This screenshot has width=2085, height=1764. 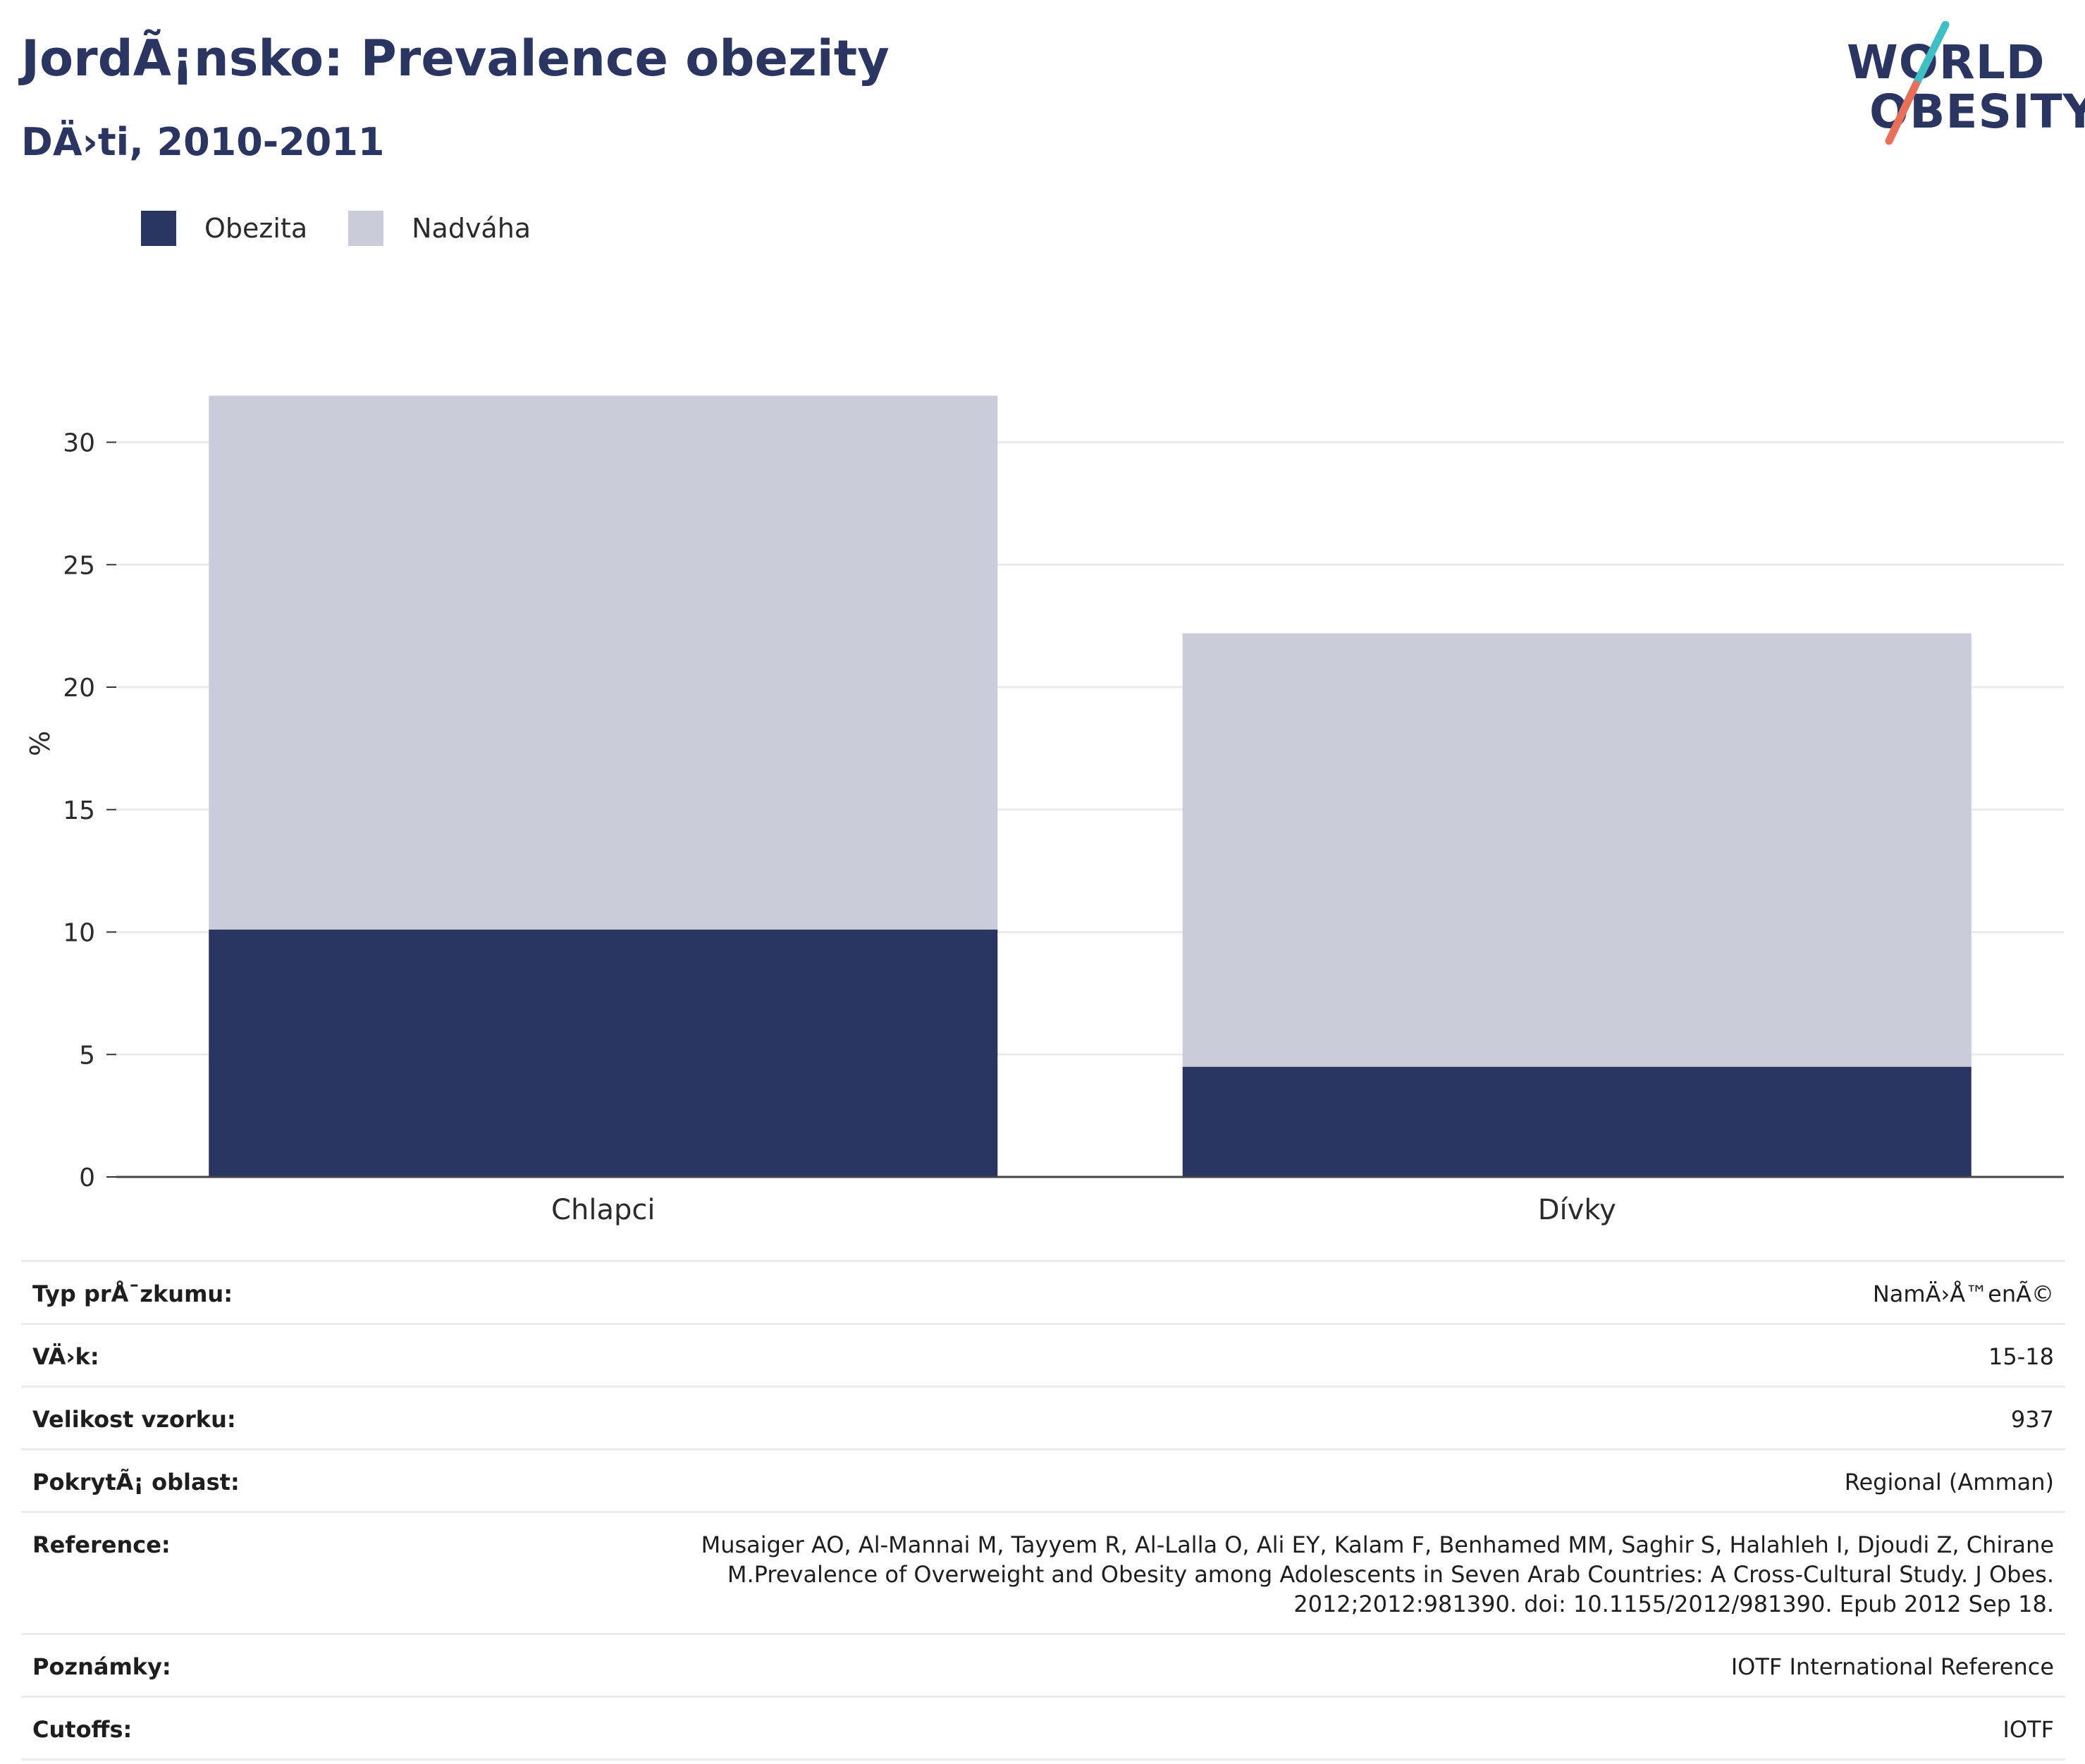 I want to click on info-value: 937, so click(x=2032, y=1419).